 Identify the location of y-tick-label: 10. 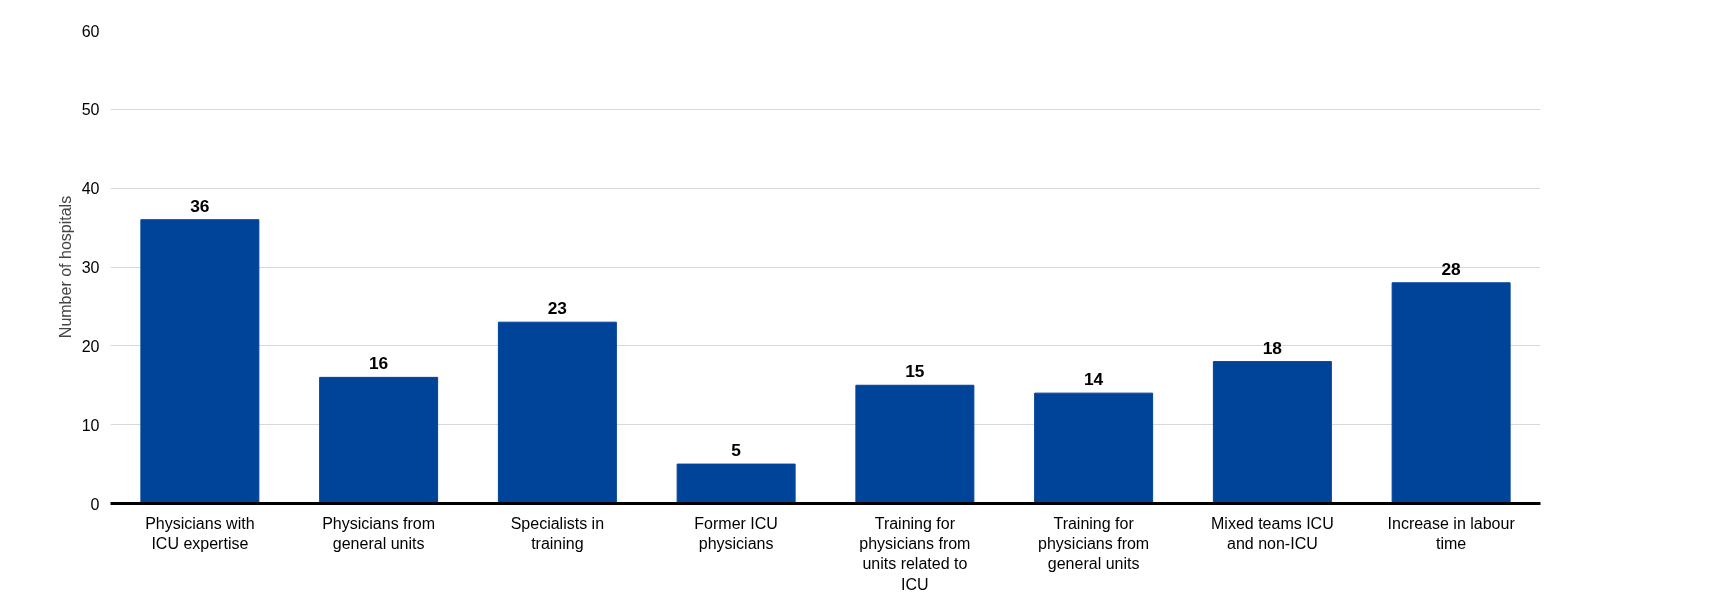
(90, 425).